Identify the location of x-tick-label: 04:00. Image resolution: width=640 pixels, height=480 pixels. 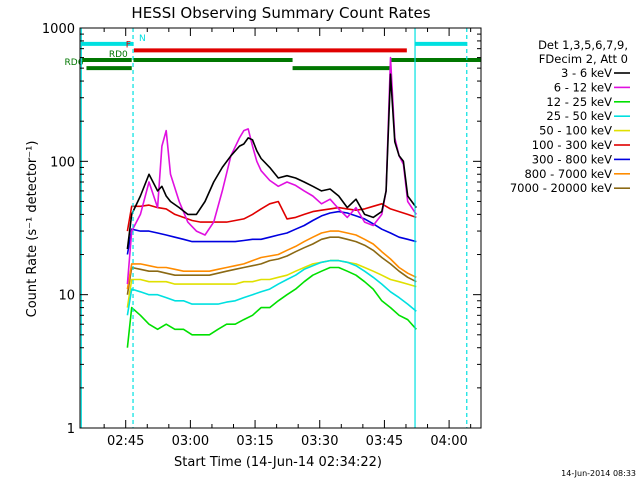
(448, 441).